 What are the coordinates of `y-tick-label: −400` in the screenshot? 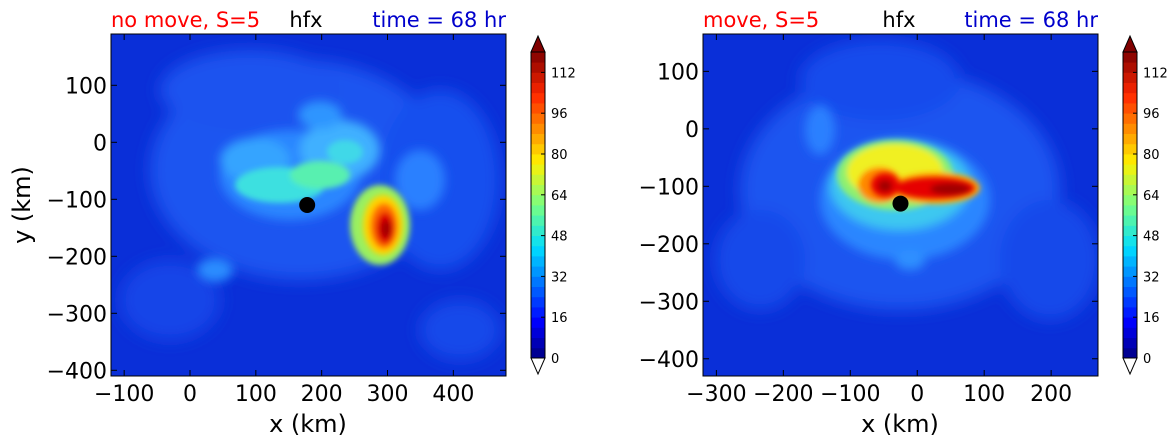 It's located at (77, 371).